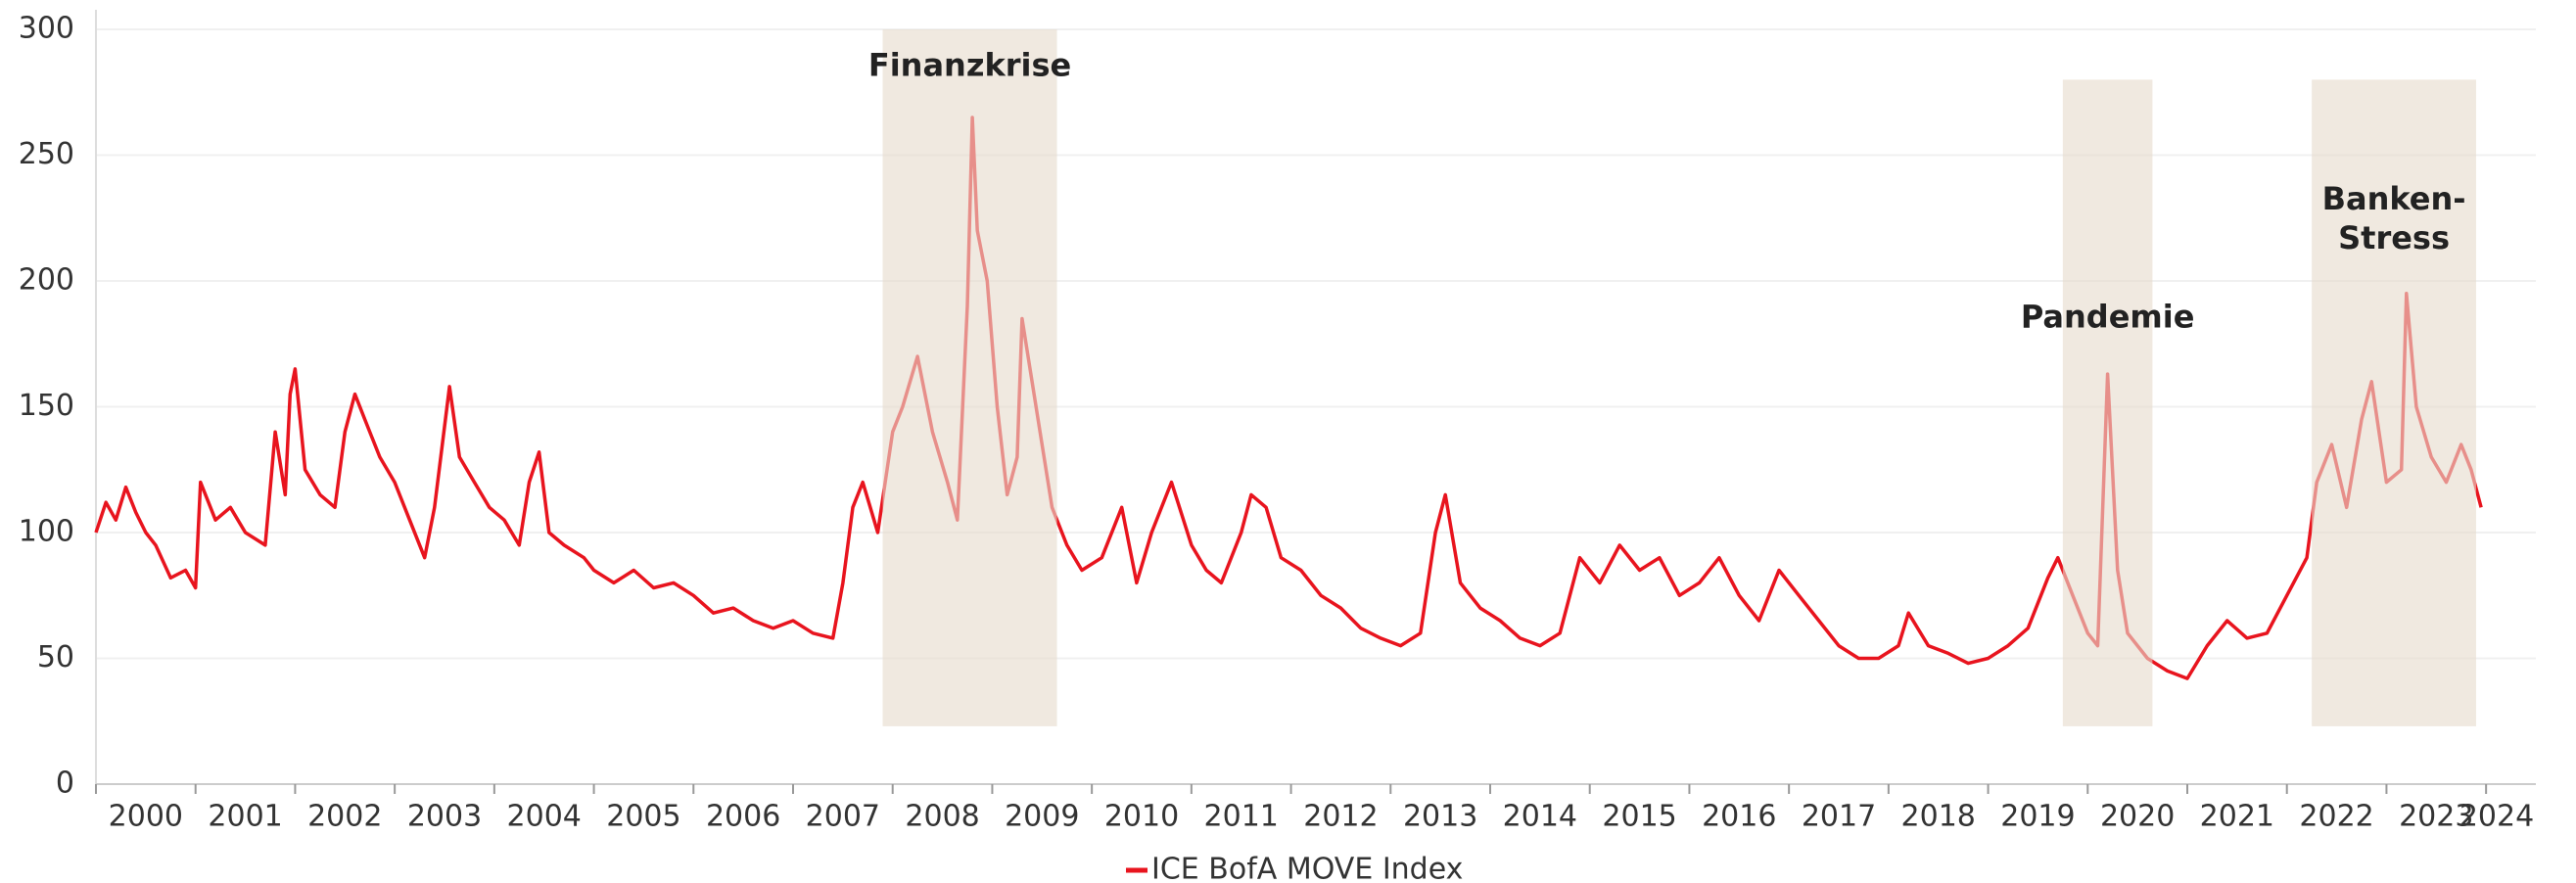  I want to click on x-tick-label: 2012, so click(1340, 817).